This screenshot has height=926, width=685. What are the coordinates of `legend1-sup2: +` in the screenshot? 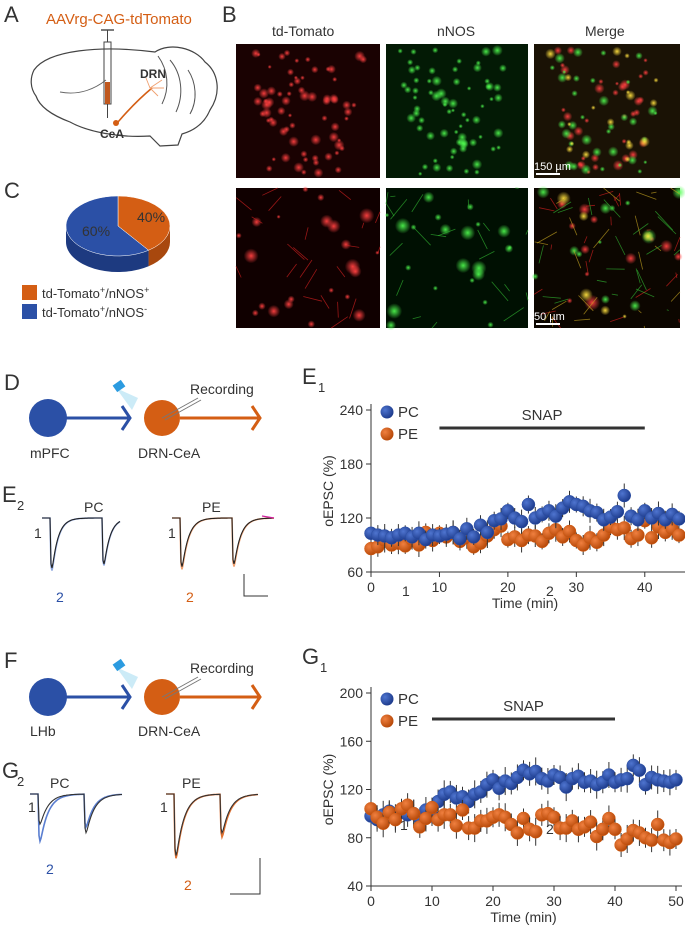 It's located at (146, 290).